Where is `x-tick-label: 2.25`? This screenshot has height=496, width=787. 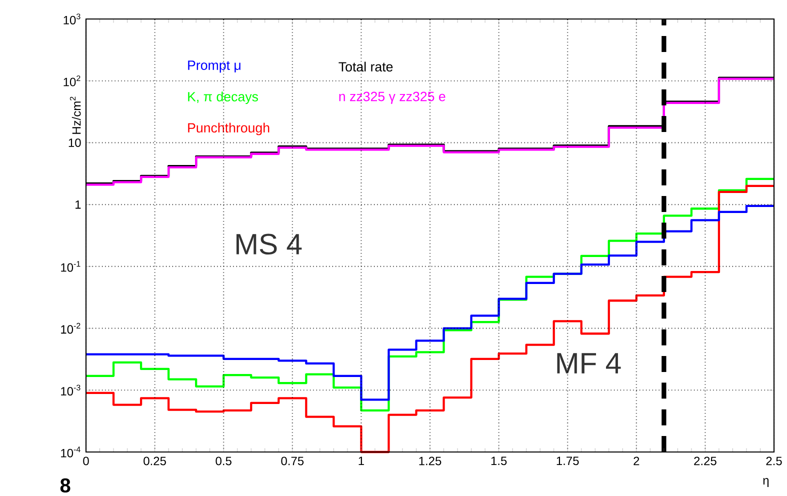 x-tick-label: 2.25 is located at coordinates (705, 461).